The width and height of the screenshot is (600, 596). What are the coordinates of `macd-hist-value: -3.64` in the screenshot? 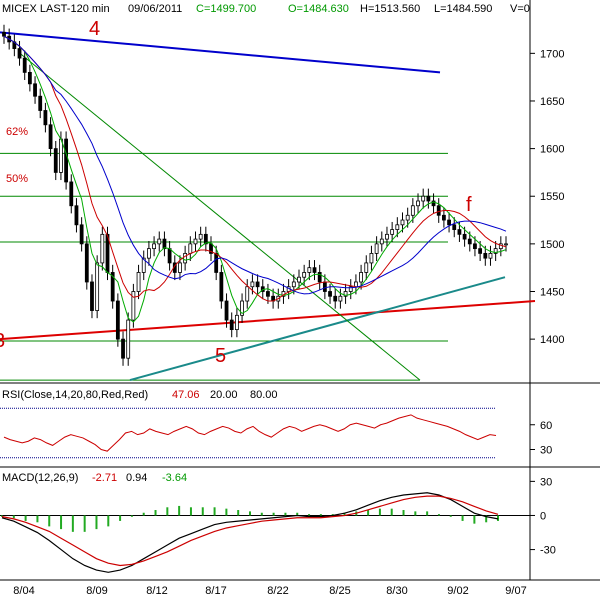 It's located at (174, 478).